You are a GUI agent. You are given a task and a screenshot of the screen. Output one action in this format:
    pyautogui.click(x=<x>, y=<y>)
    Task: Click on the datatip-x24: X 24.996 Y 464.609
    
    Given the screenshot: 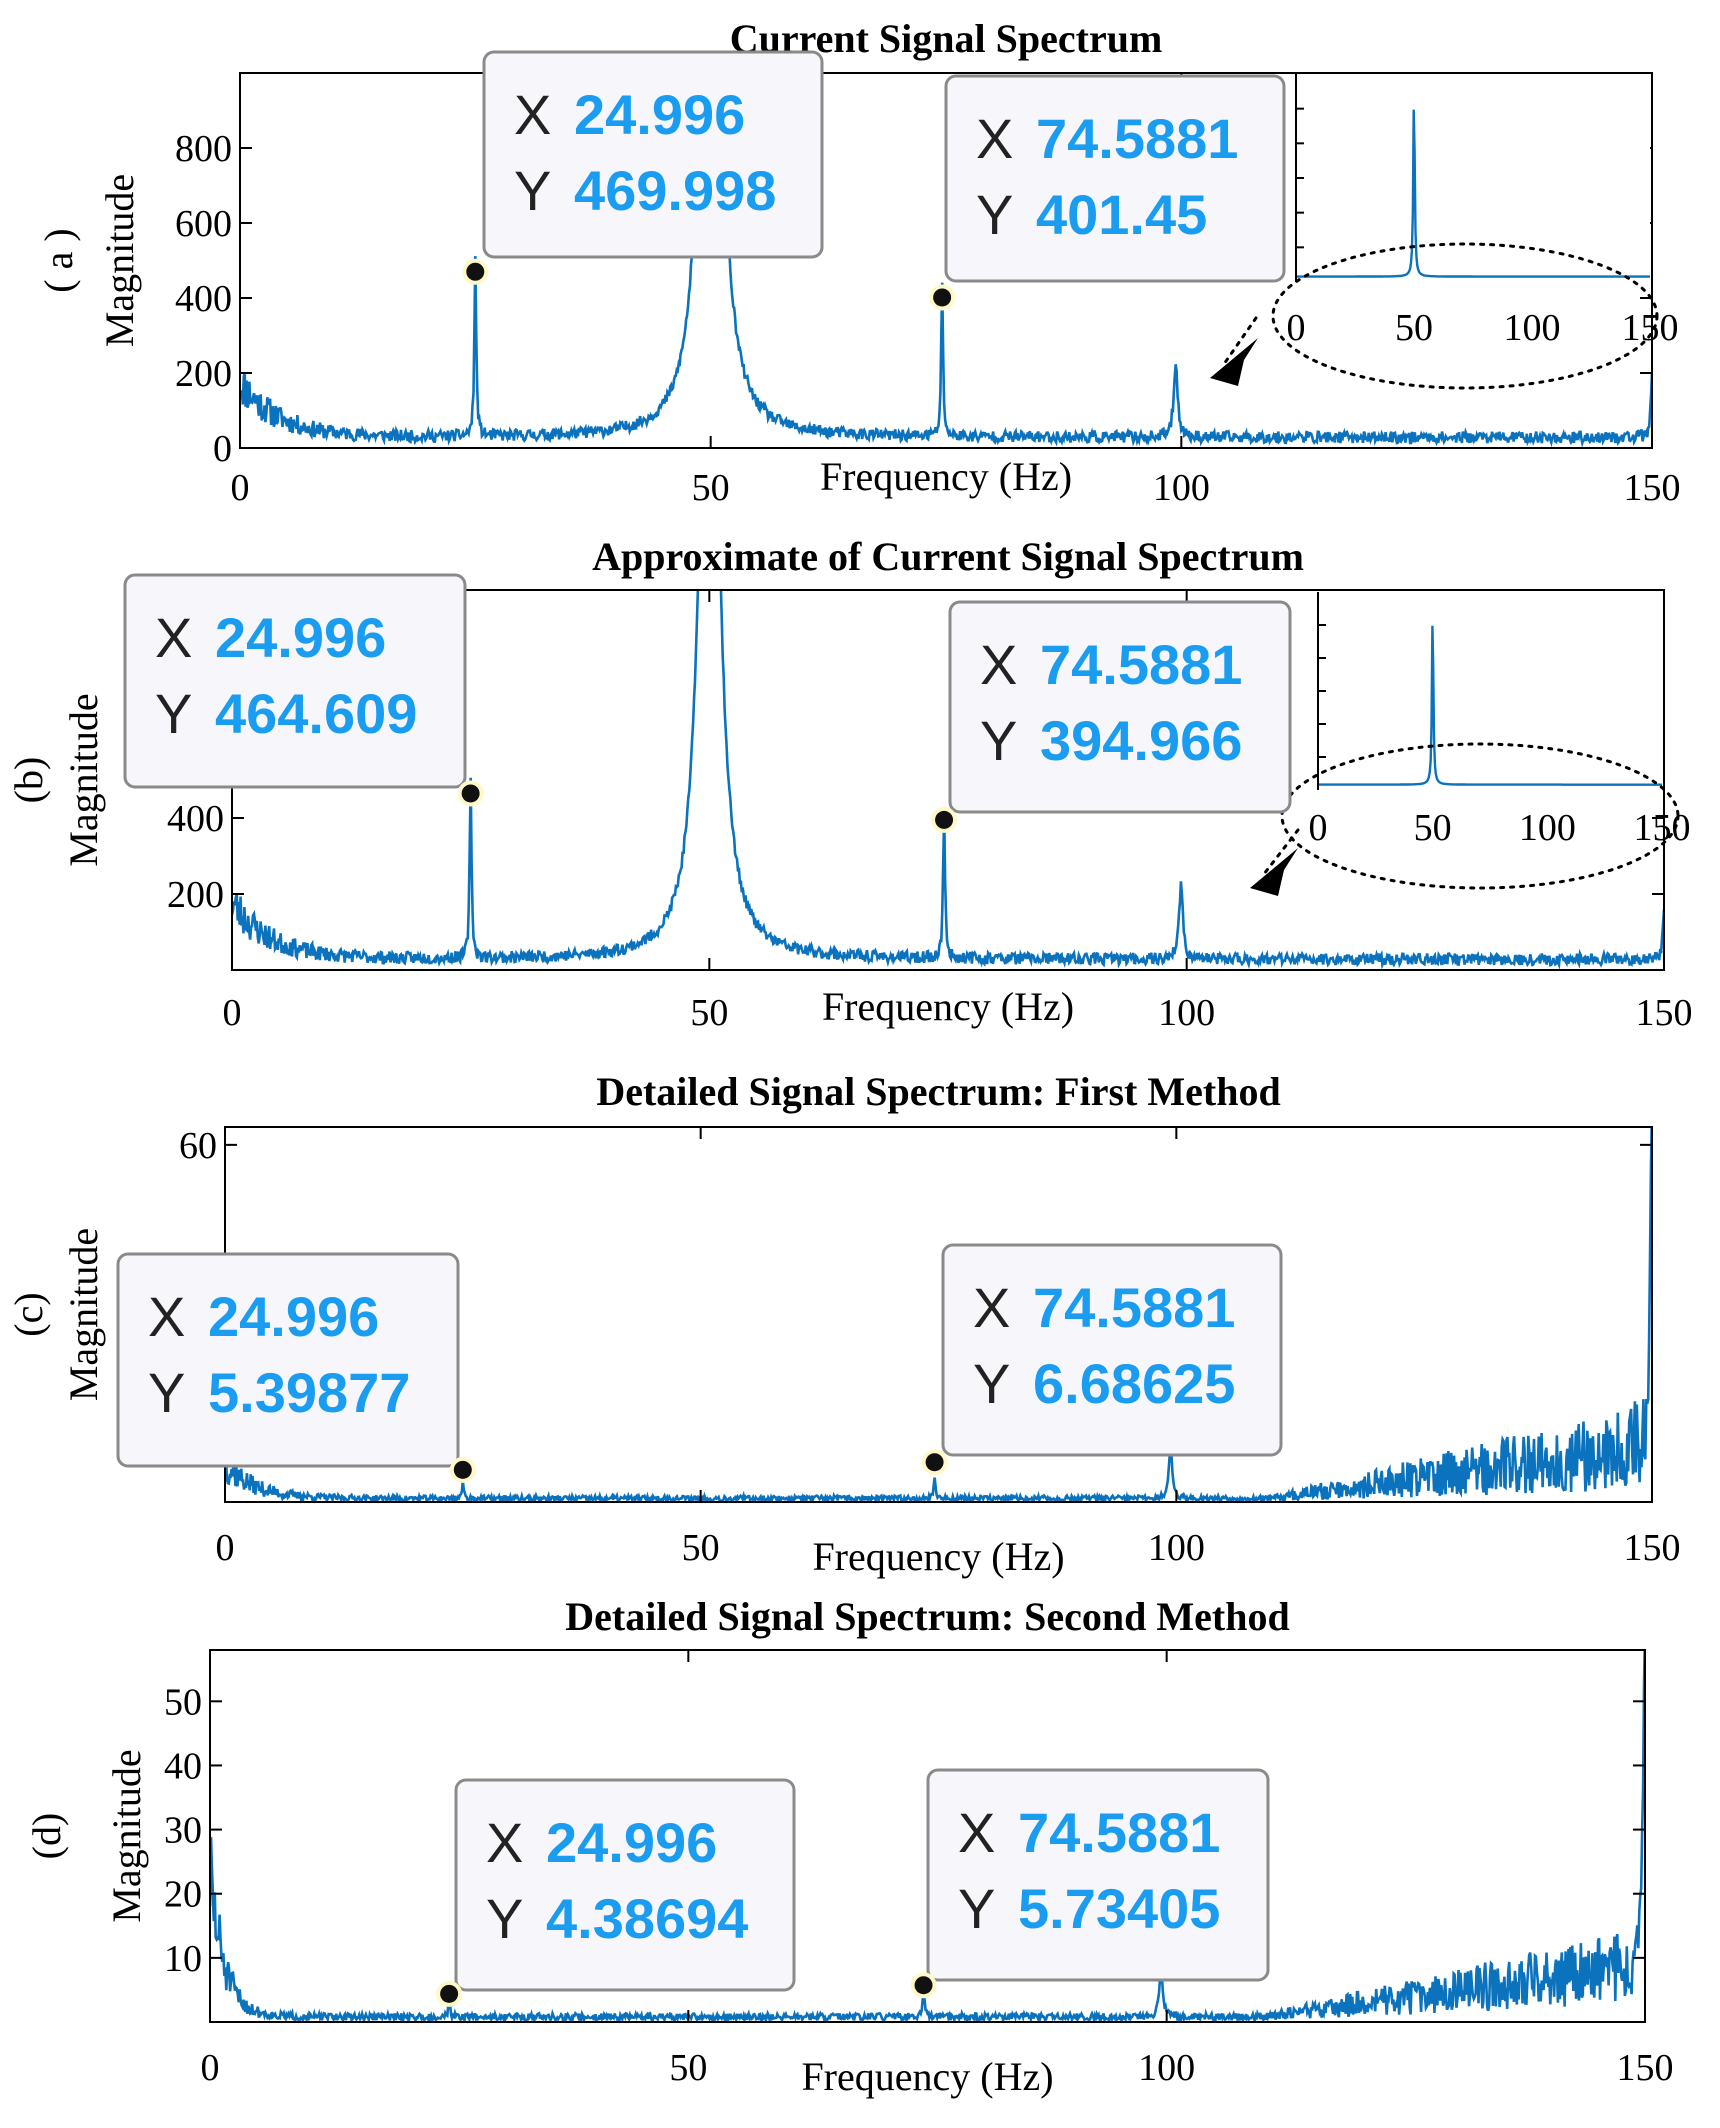 What is the action you would take?
    pyautogui.click(x=303, y=690)
    